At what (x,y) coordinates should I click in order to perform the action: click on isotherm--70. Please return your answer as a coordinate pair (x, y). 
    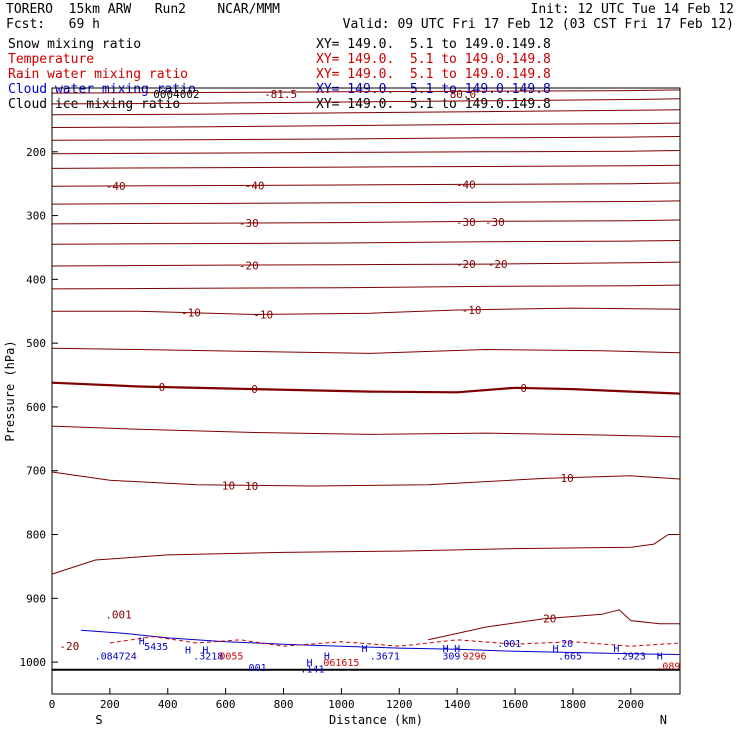
    Looking at the image, I should click on (366, 112).